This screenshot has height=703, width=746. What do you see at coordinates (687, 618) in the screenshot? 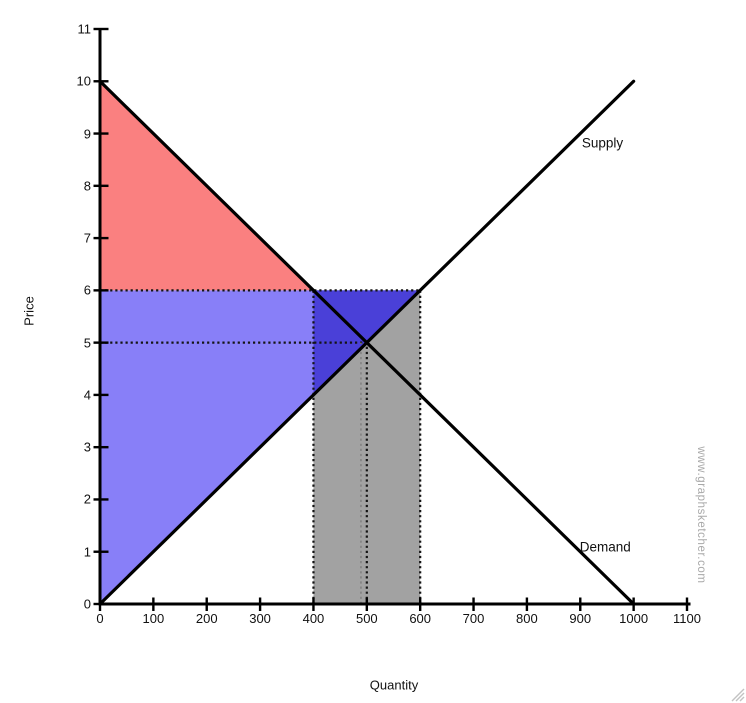
I see `x-tick-label: 1100` at bounding box center [687, 618].